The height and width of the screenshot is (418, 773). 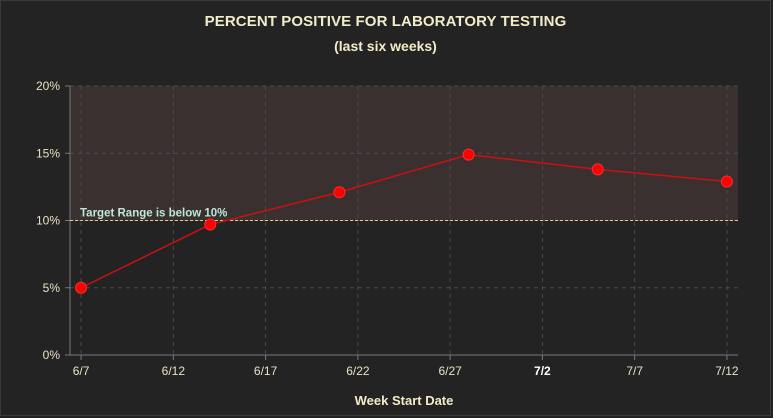 What do you see at coordinates (385, 46) in the screenshot?
I see `chart-subtitle: (last six weeks)` at bounding box center [385, 46].